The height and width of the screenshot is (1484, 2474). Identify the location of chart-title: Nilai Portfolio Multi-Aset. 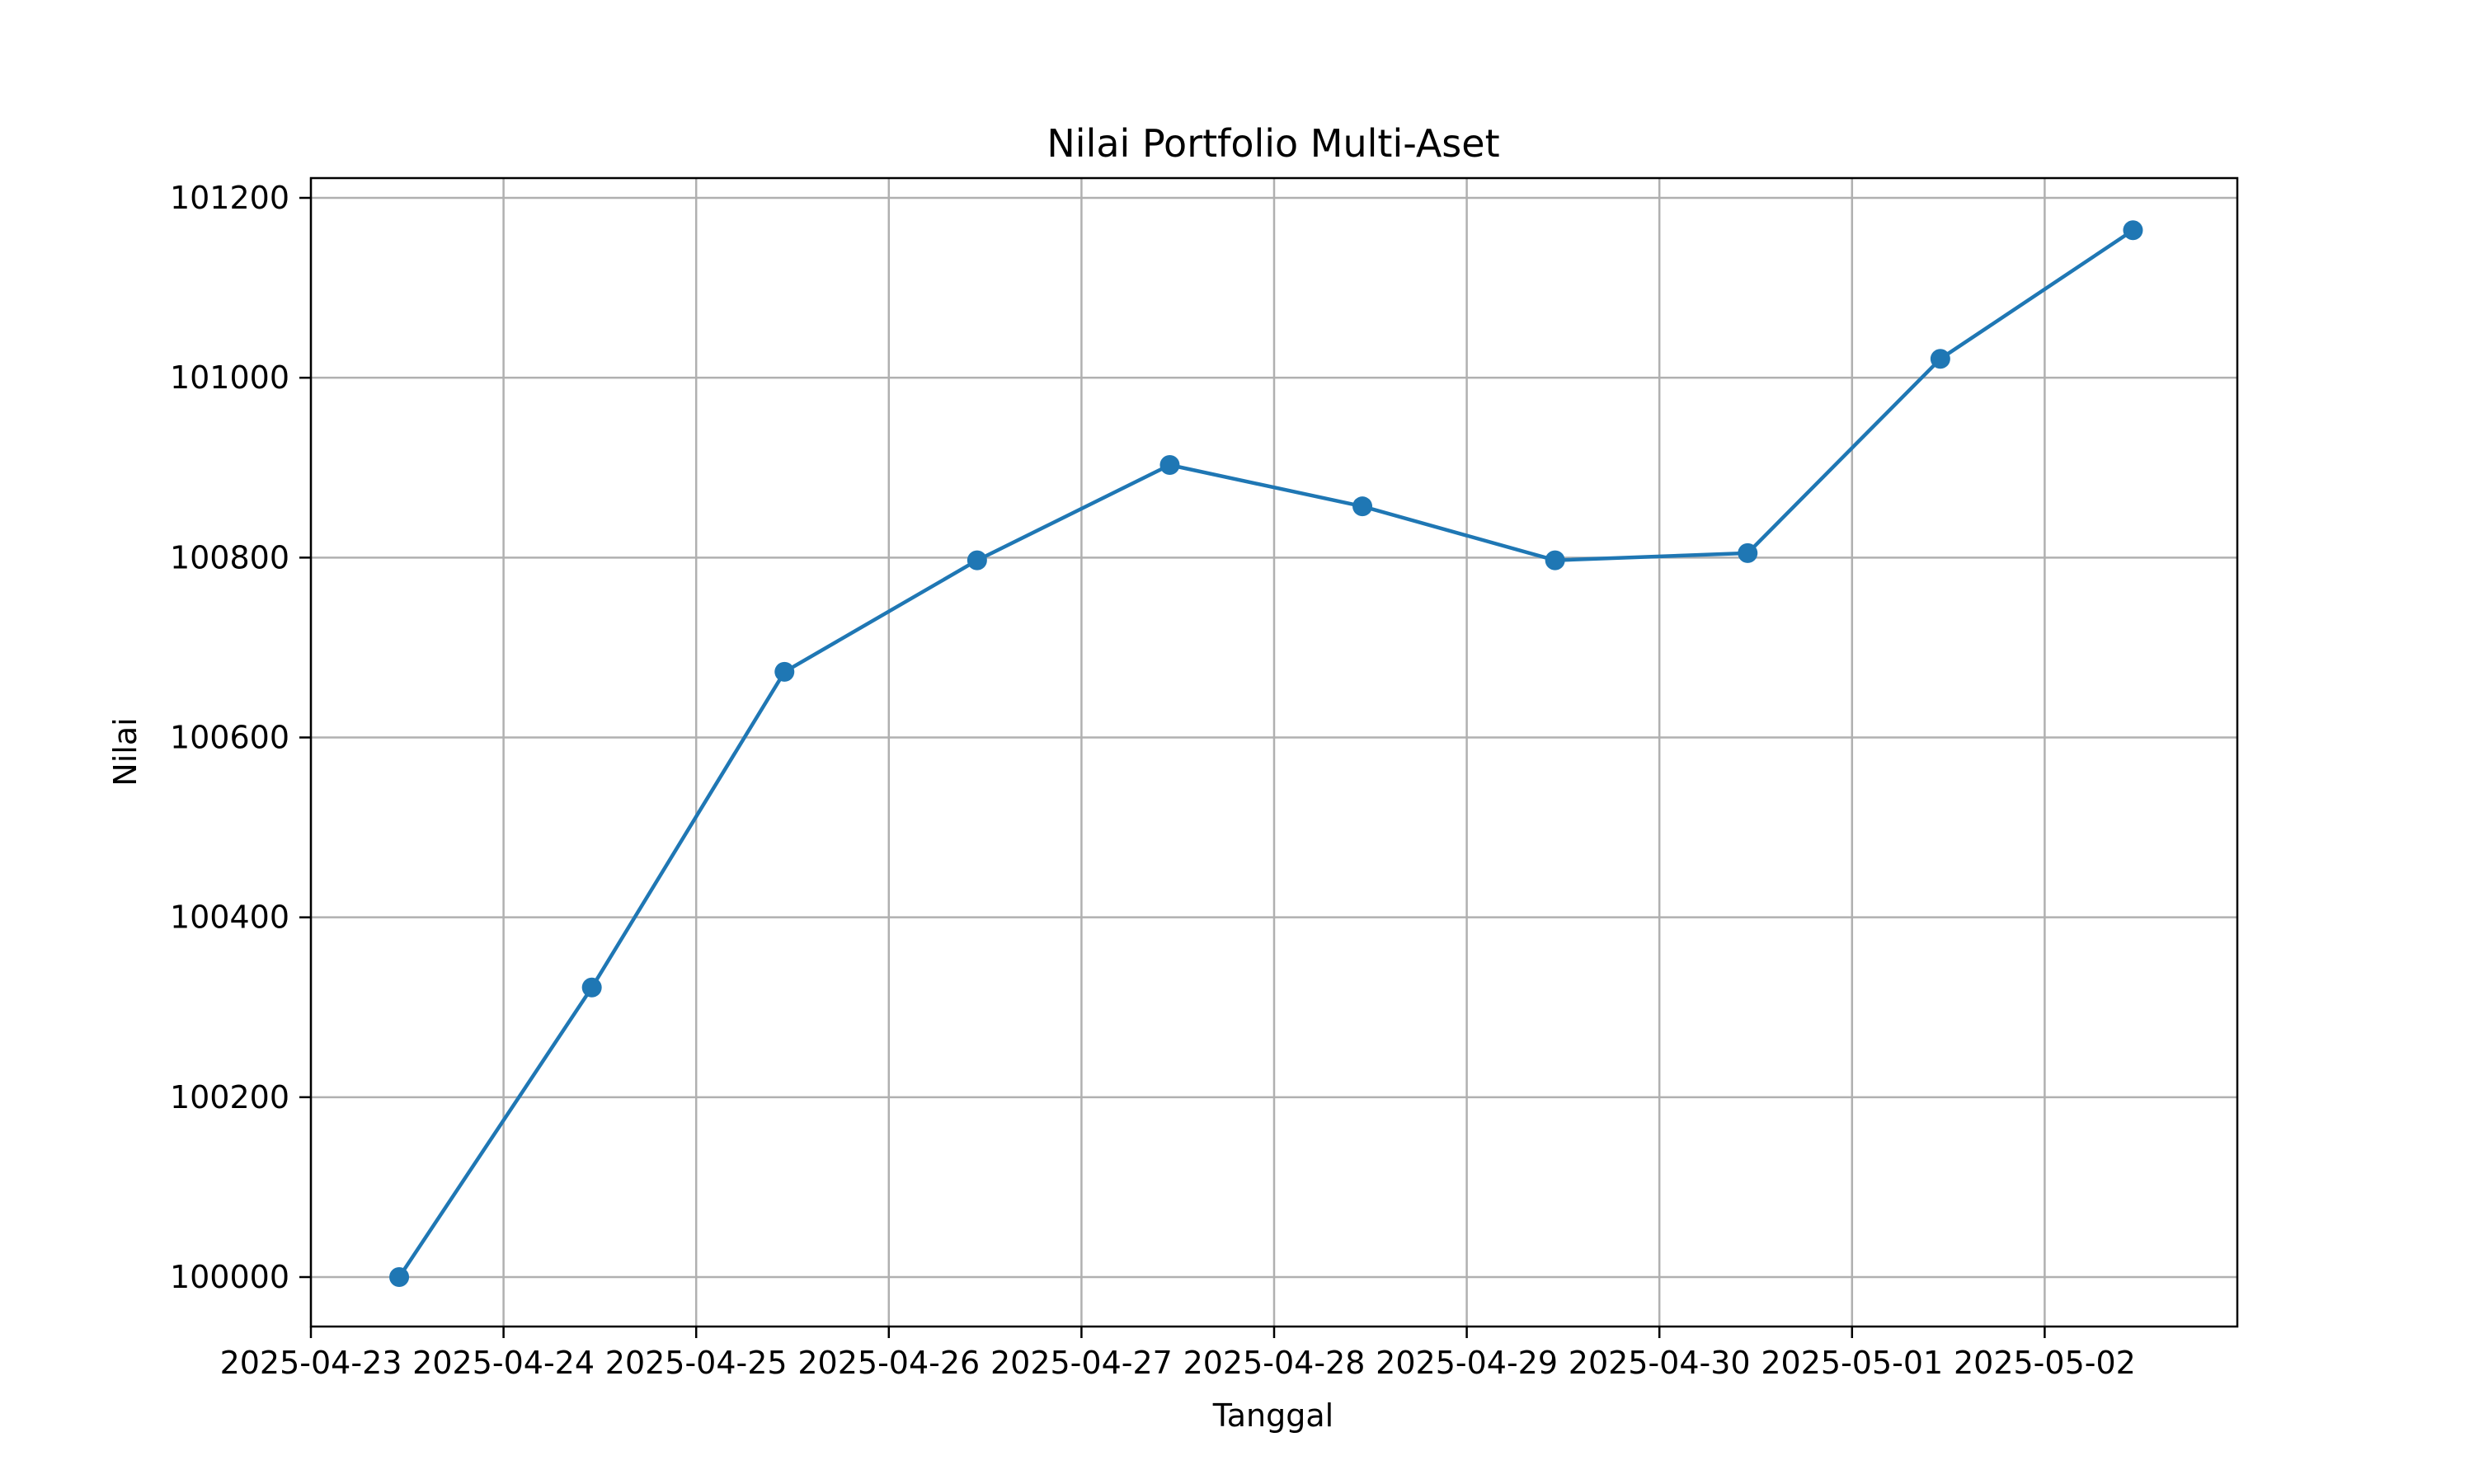
(1273, 143).